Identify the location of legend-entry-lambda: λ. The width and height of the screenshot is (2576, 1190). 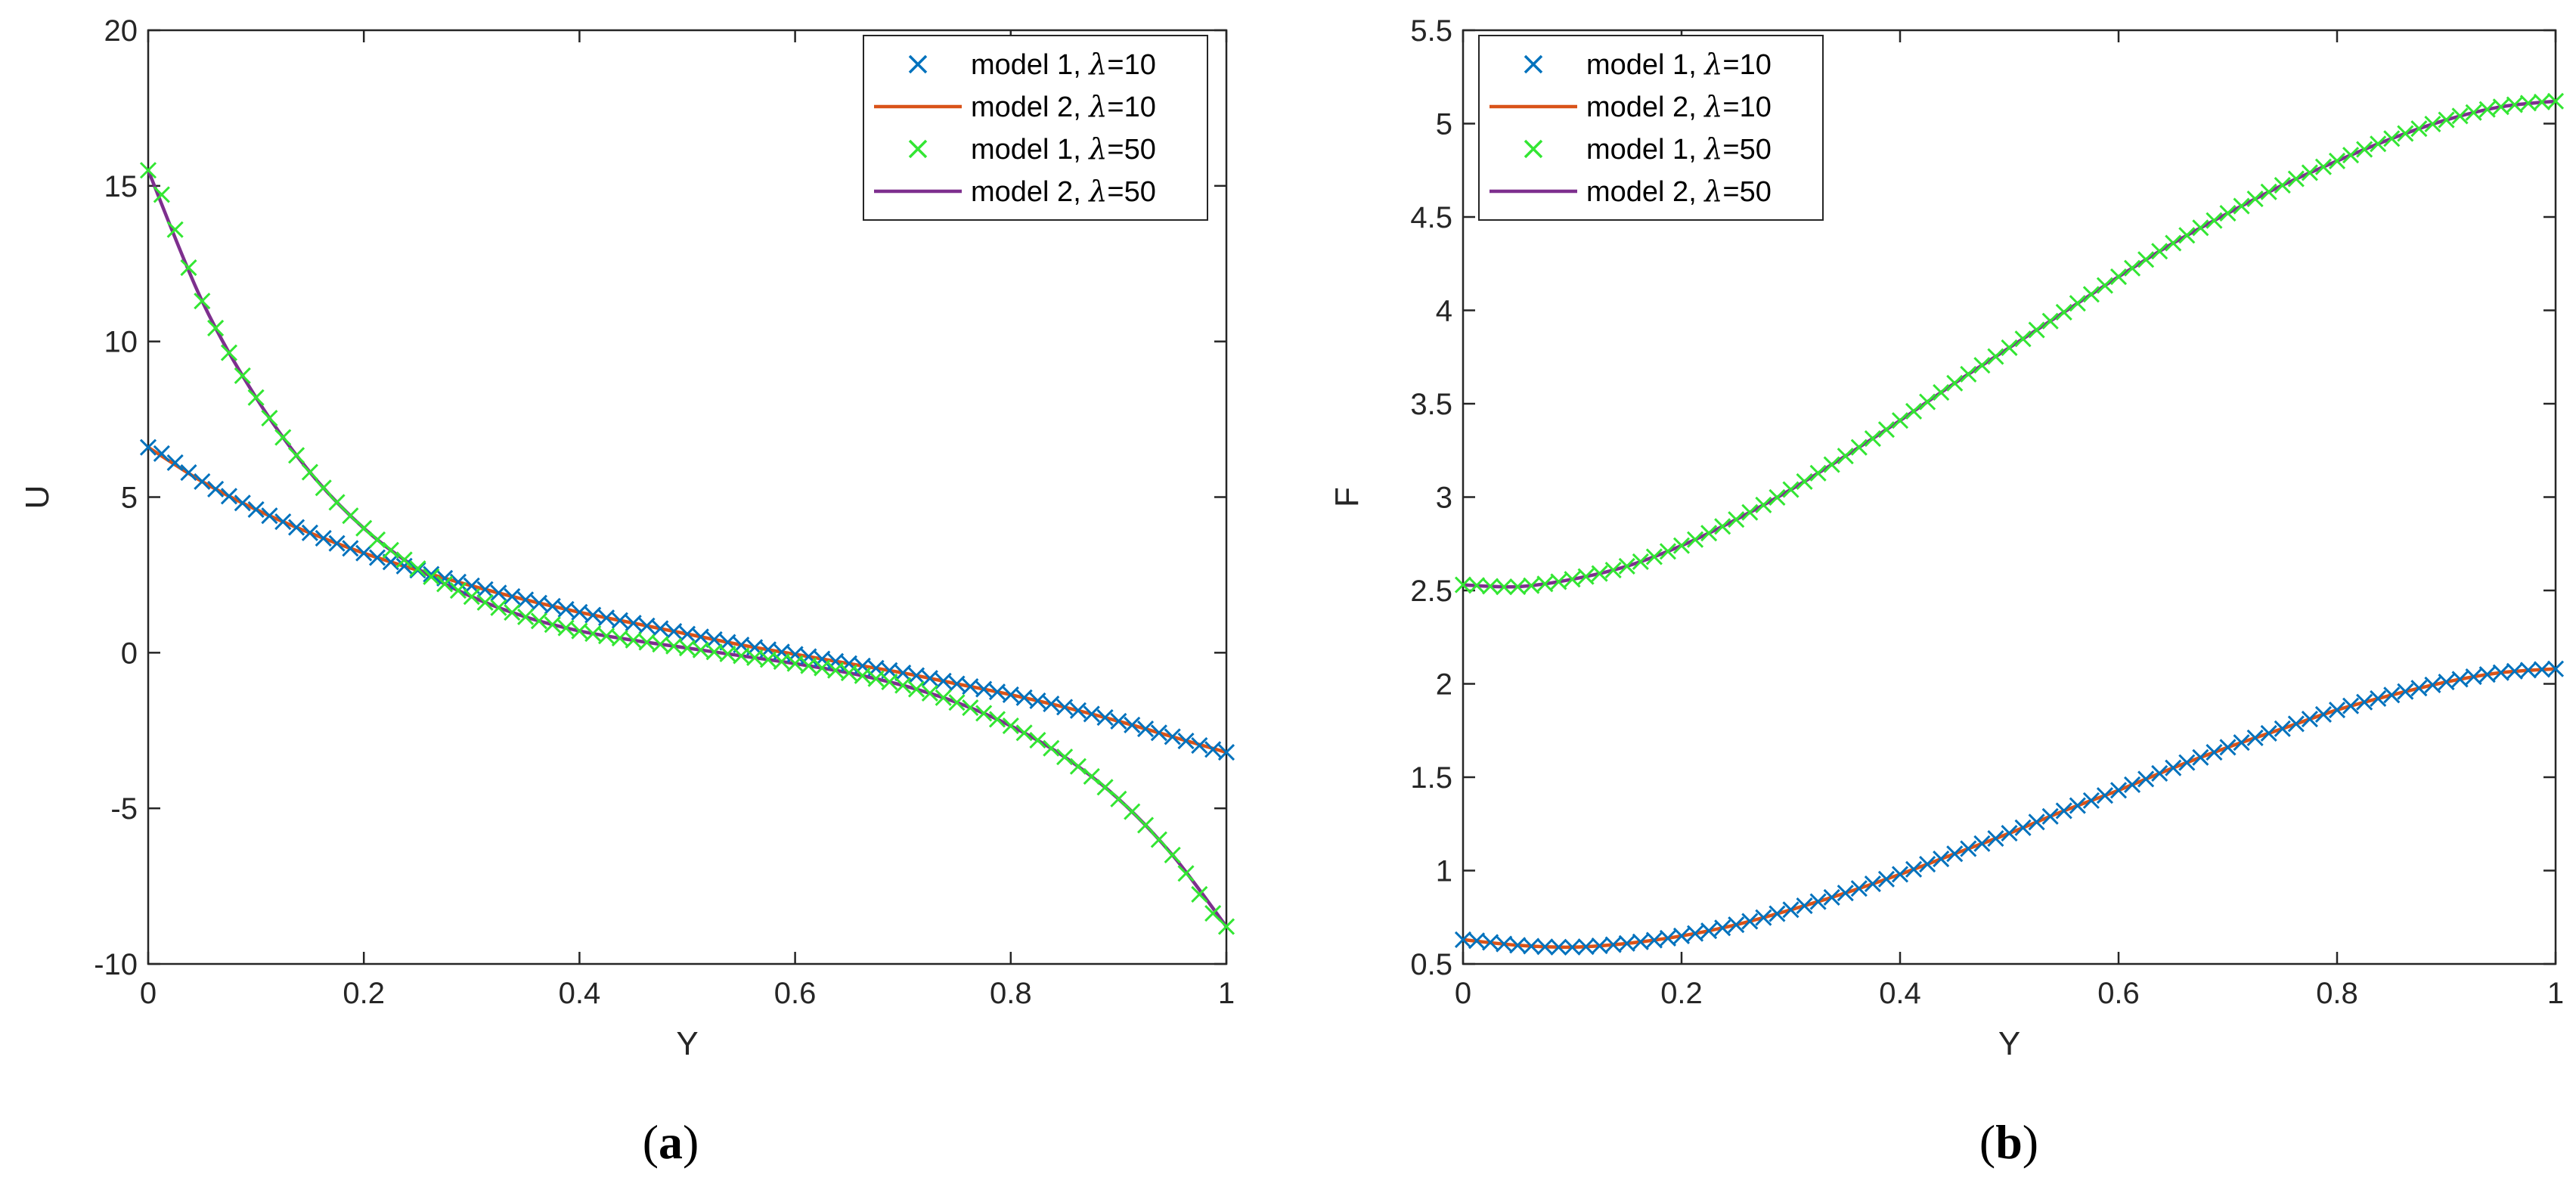
(1712, 191).